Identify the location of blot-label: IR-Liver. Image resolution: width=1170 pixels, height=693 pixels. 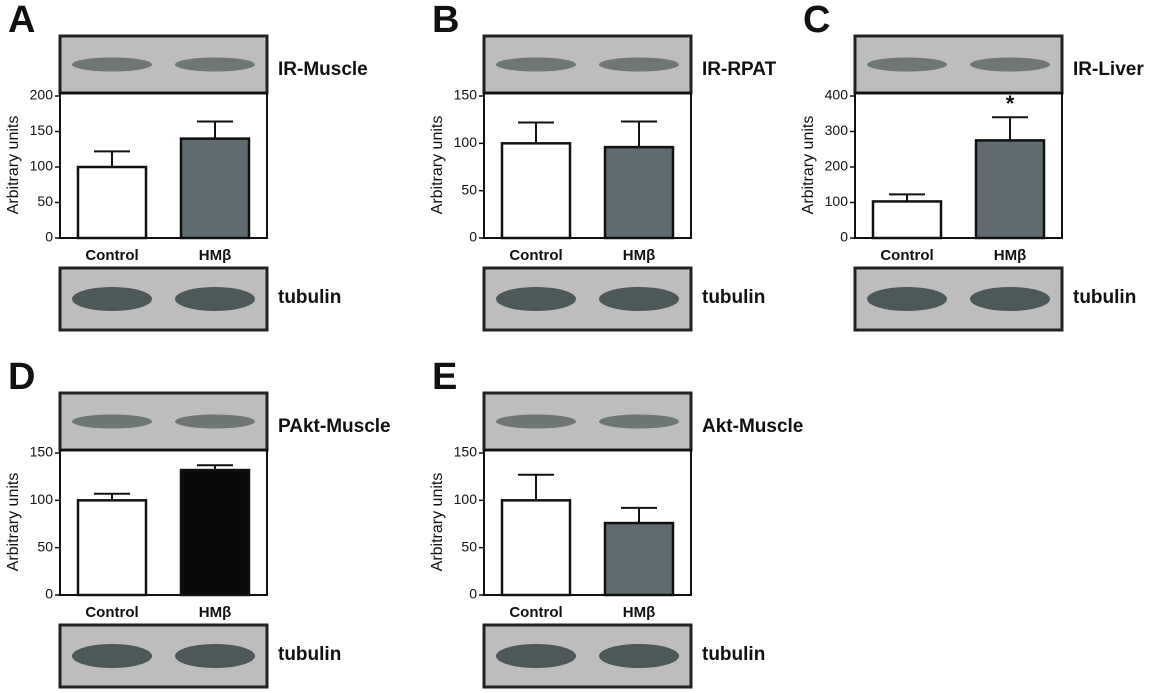
(1108, 69).